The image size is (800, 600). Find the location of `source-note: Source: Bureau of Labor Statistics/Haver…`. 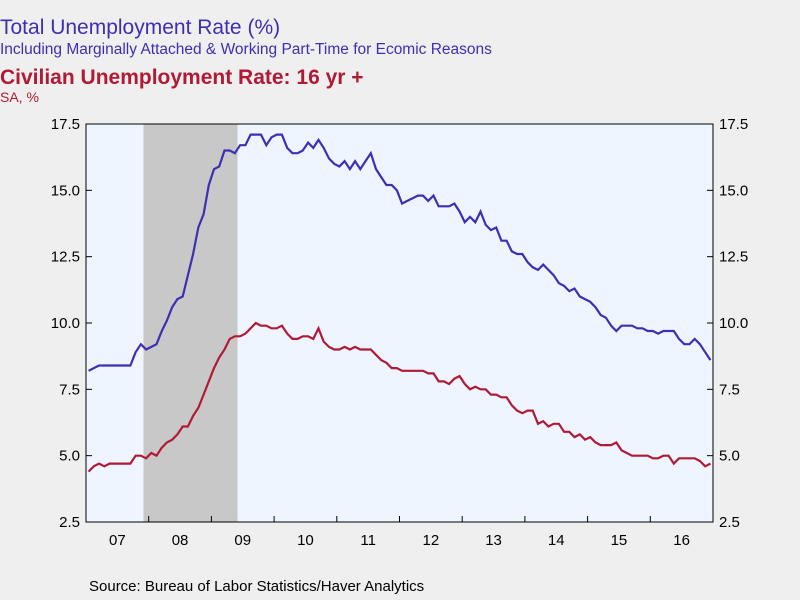

source-note: Source: Bureau of Labor Statistics/Haver… is located at coordinates (257, 586).